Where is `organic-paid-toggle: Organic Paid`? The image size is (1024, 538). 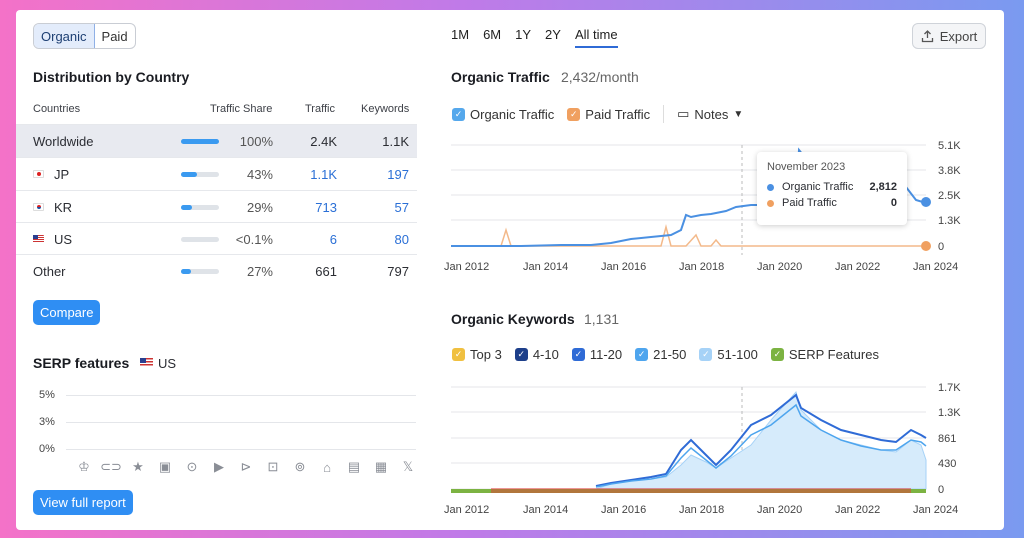
organic-paid-toggle: Organic Paid is located at coordinates (84, 36).